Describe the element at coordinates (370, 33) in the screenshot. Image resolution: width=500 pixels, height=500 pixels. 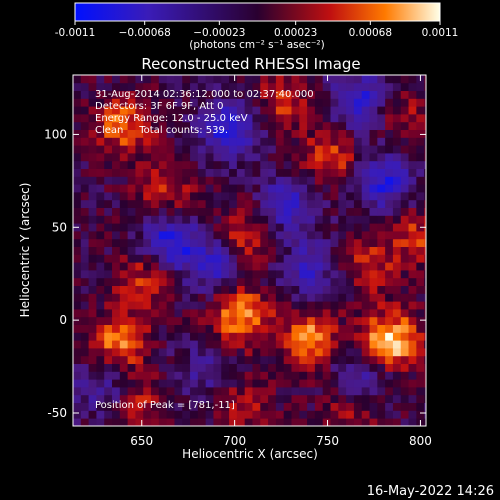
I see `colorbar-tick-label: 0.00068` at that location.